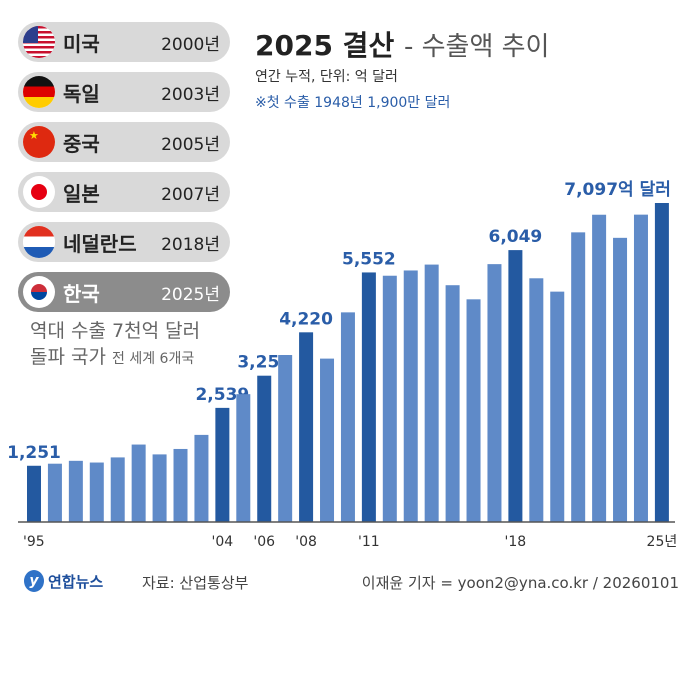  I want to click on netherlands-flag-icon, so click(39, 242).